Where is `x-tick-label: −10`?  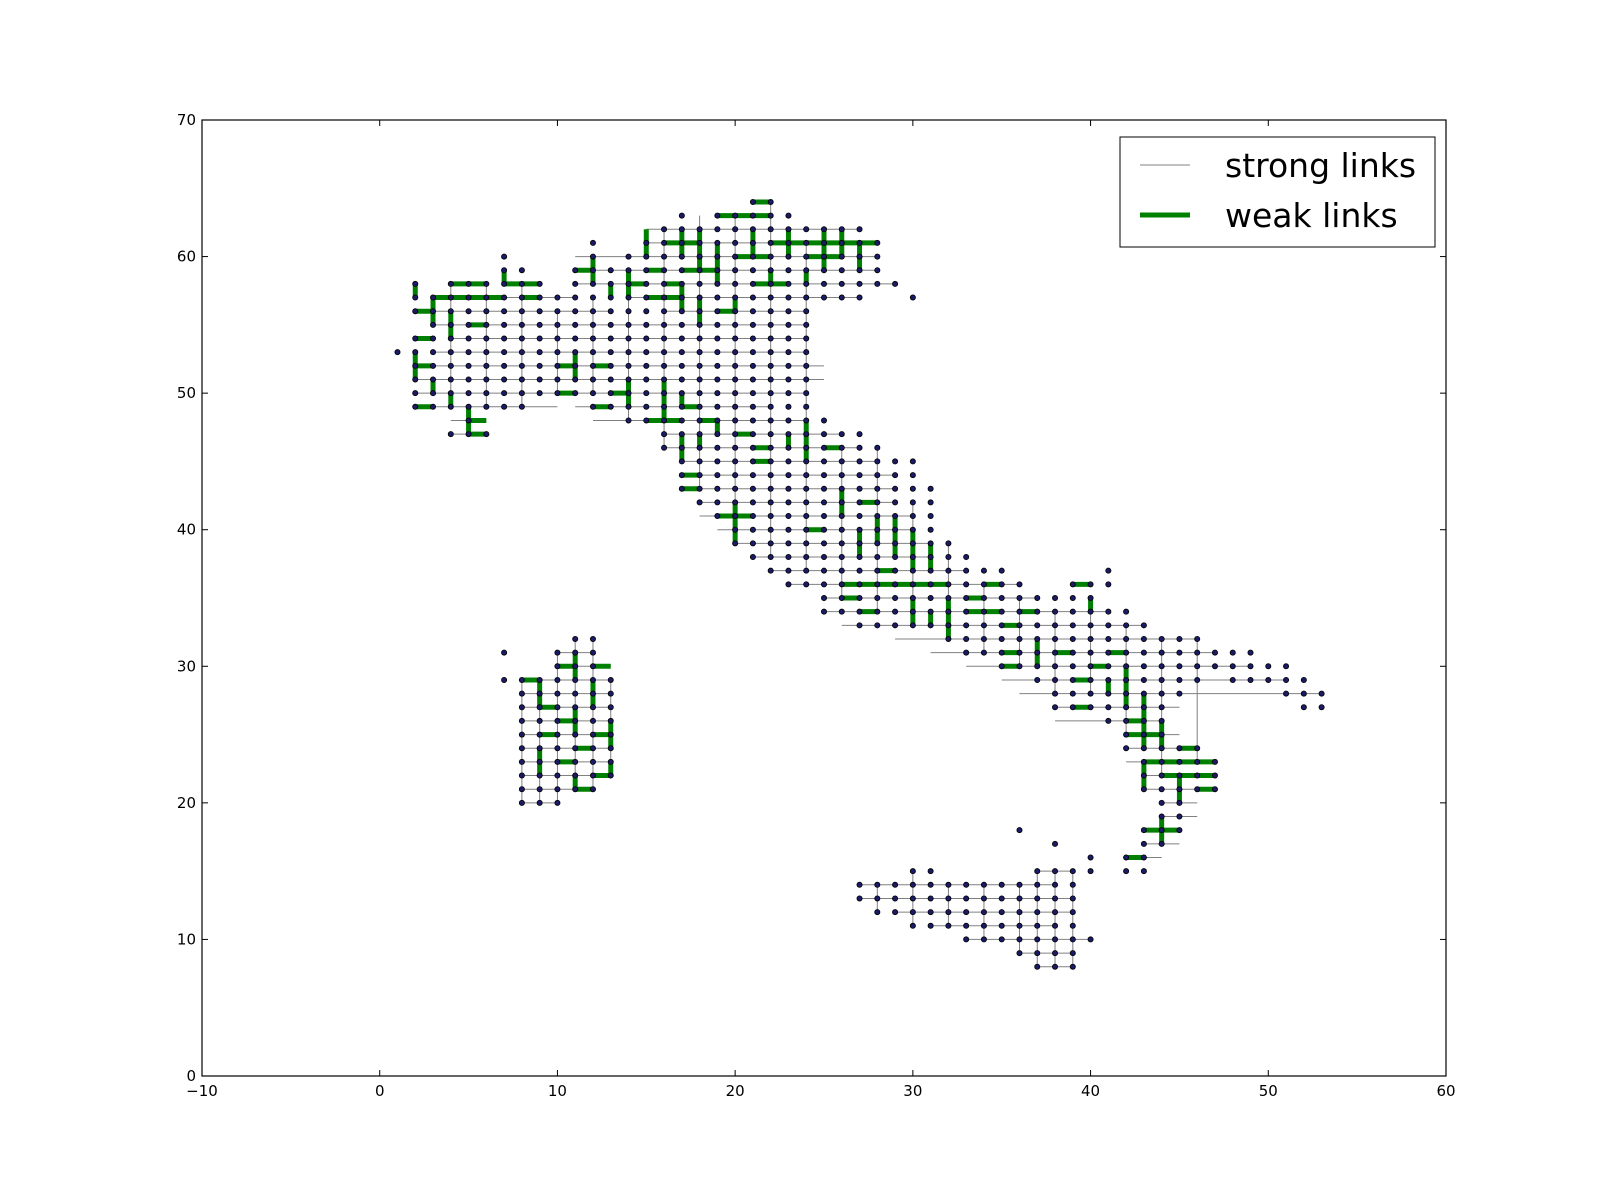
x-tick-label: −10 is located at coordinates (202, 1091).